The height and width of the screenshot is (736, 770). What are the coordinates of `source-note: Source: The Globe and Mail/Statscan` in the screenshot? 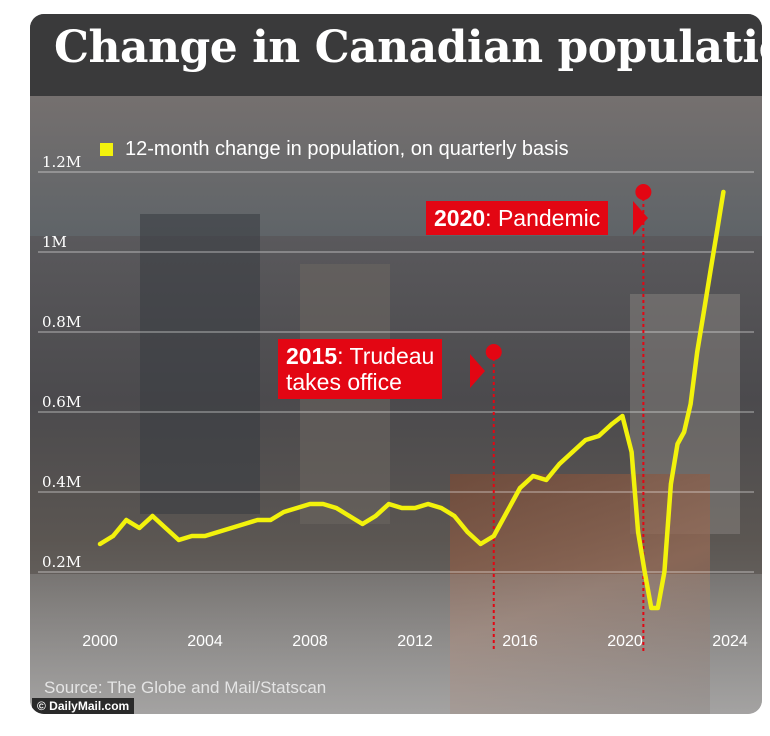 It's located at (185, 687).